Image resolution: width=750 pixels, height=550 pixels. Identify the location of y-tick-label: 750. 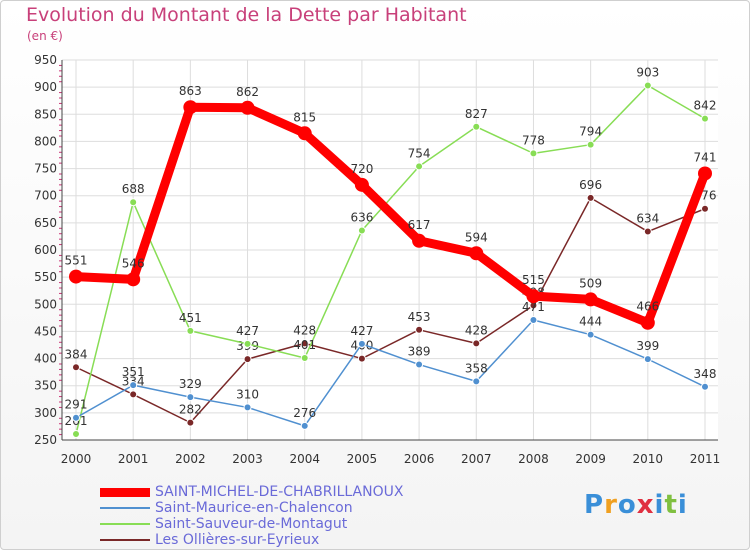
(45, 169).